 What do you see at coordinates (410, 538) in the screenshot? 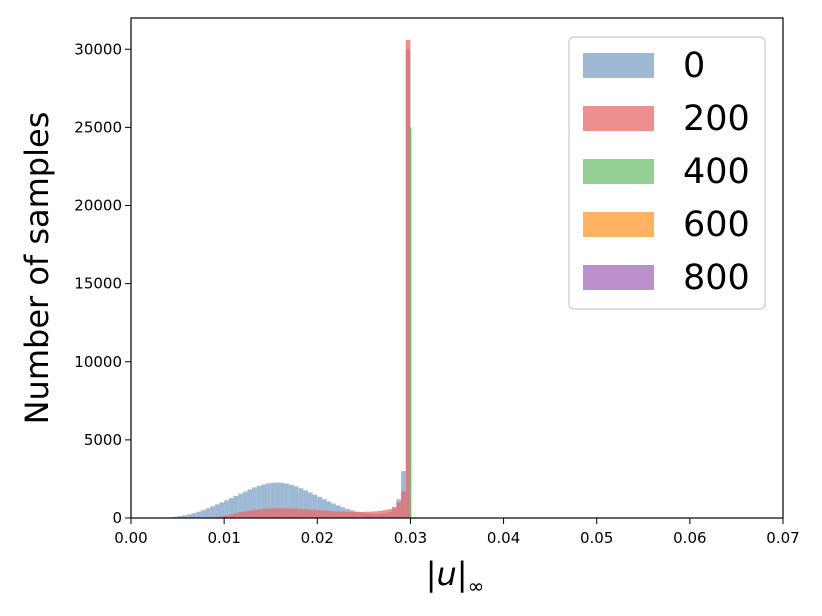
I see `x-tick-label: 0.03` at bounding box center [410, 538].